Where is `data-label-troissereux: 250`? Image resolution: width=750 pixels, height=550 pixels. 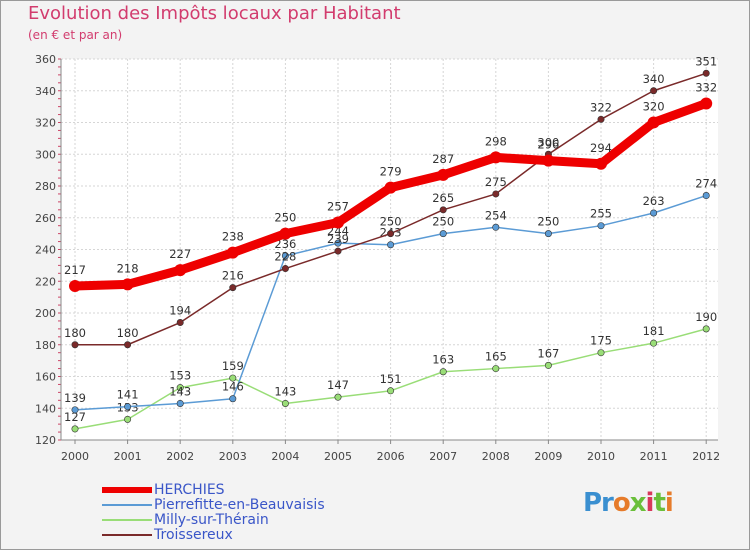 data-label-troissereux: 250 is located at coordinates (391, 222).